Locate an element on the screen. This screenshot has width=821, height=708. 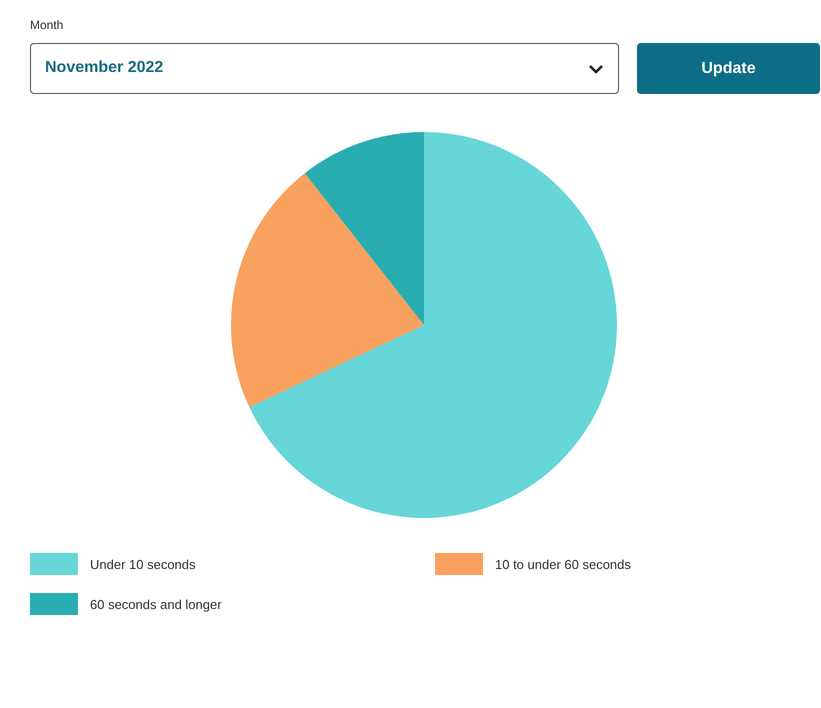
legend-label: 60 seconds and longer is located at coordinates (156, 604).